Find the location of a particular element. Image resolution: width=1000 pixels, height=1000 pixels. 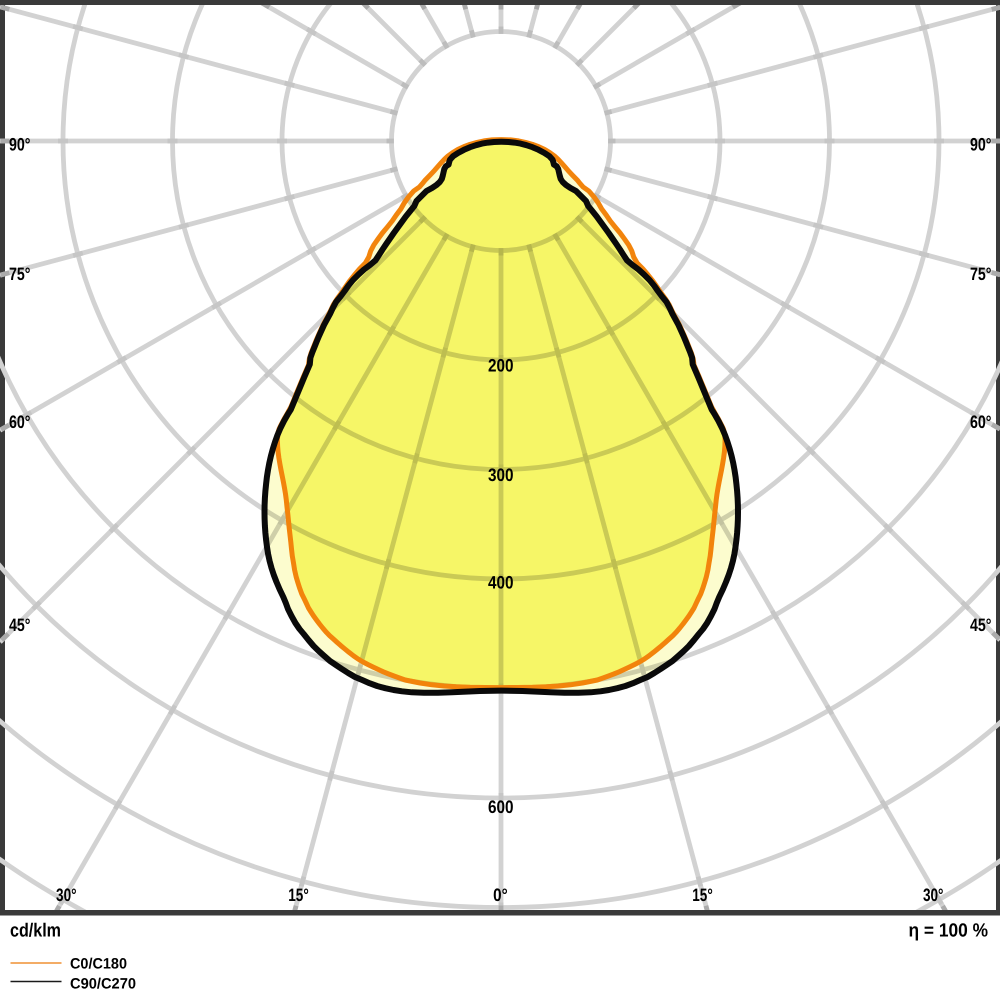

svg-text: 0° is located at coordinates (500, 895).